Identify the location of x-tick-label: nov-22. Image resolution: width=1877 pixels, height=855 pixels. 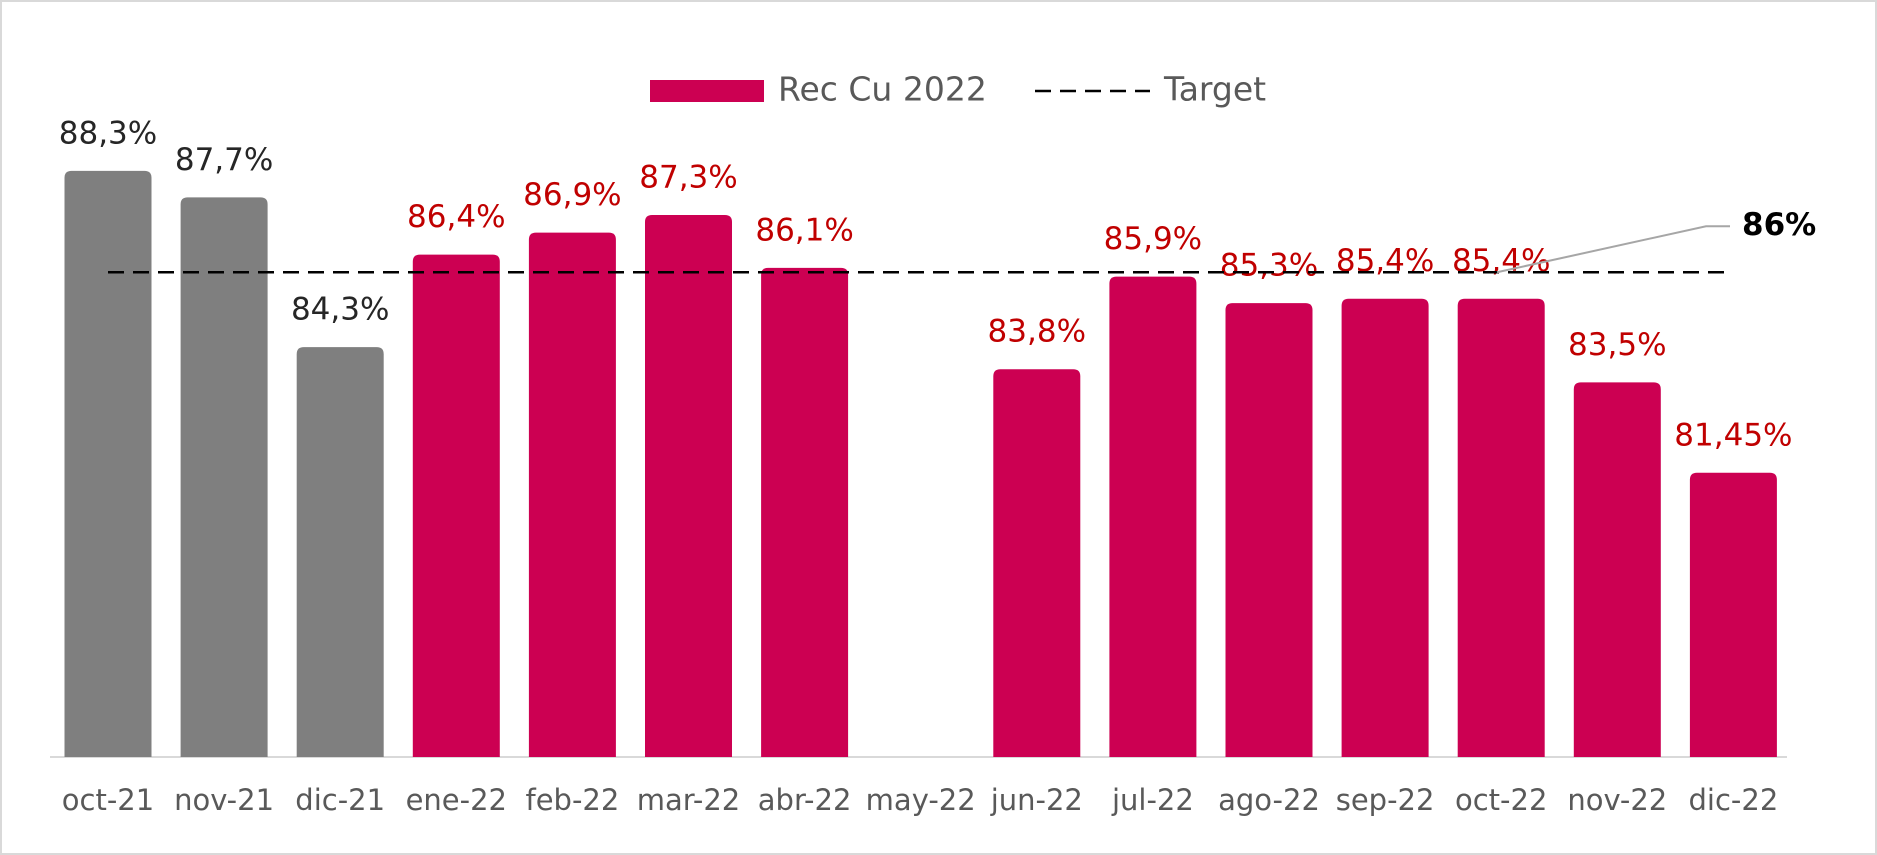
(1617, 800).